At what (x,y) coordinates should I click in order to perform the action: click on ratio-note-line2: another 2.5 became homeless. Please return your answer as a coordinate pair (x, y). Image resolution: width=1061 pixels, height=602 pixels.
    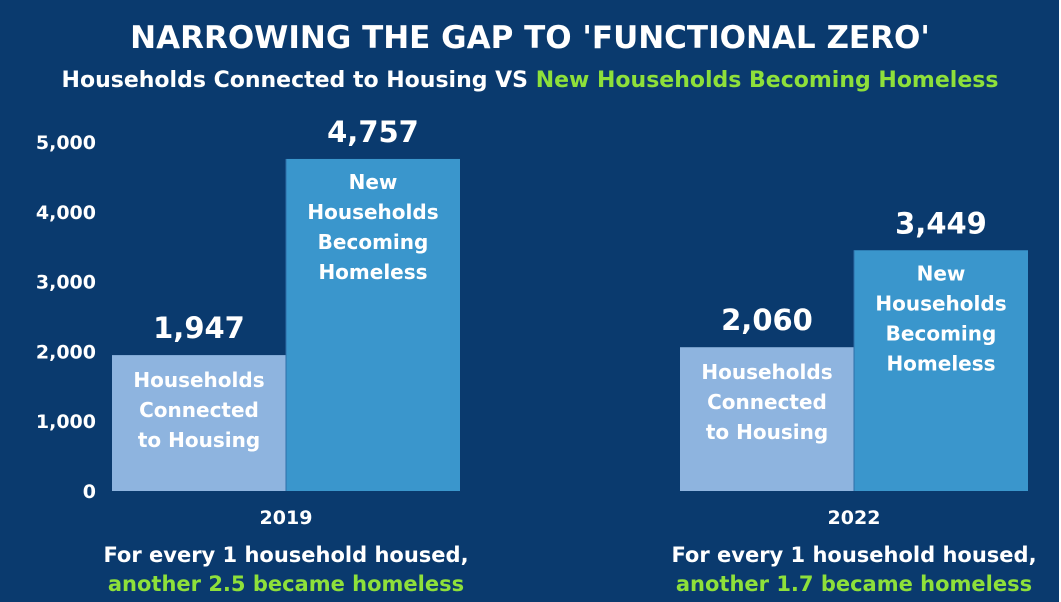
    Looking at the image, I should click on (286, 584).